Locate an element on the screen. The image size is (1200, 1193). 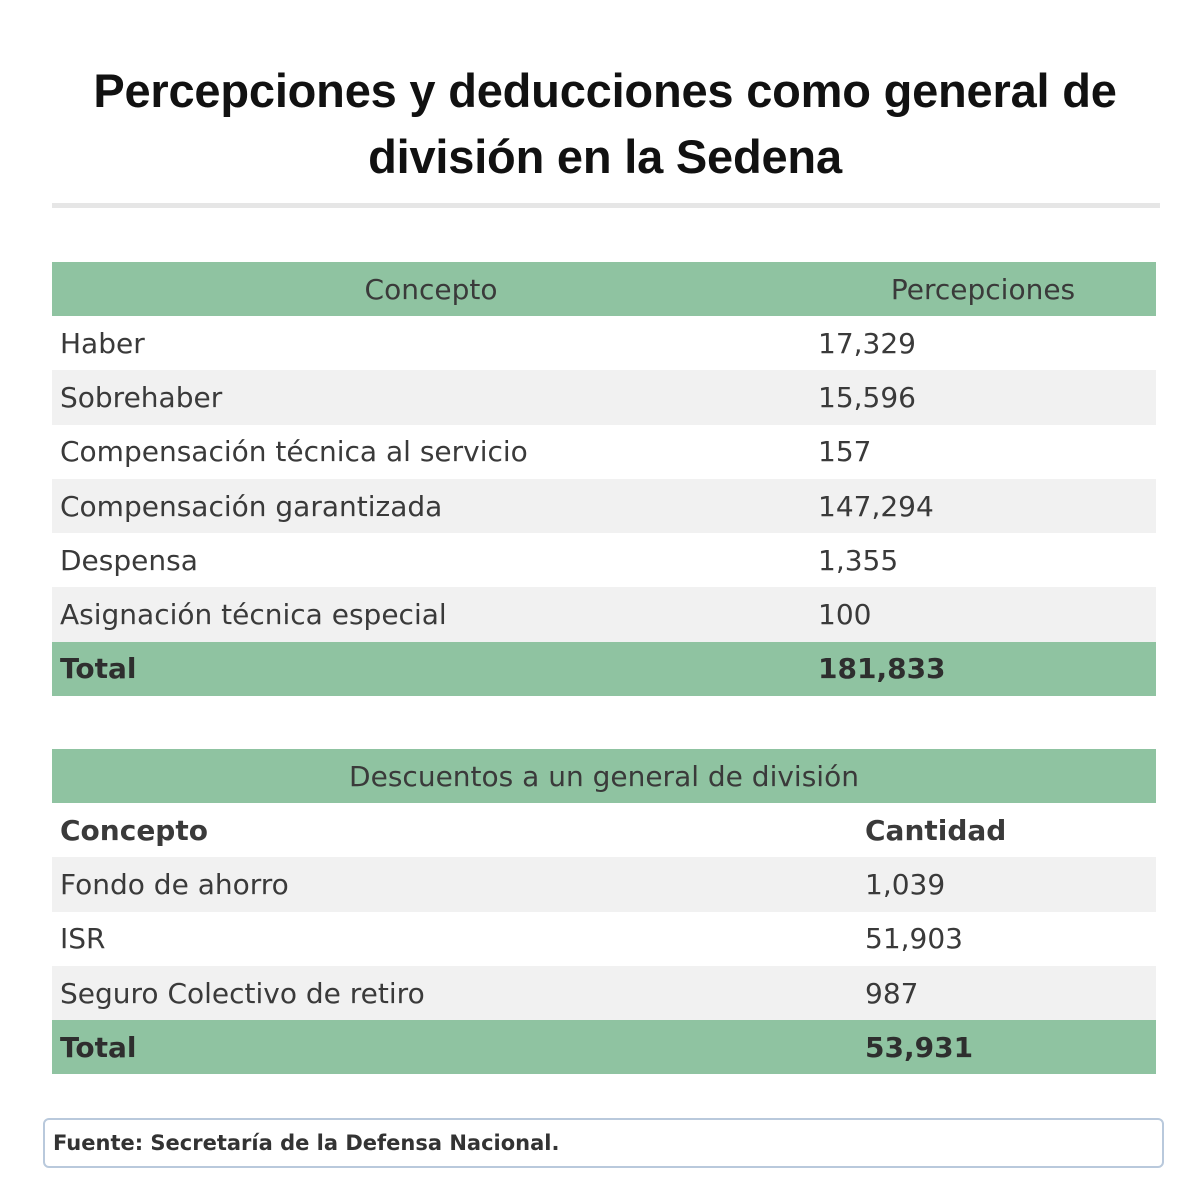
table-header-row: Concepto Percepciones is located at coordinates (604, 289).